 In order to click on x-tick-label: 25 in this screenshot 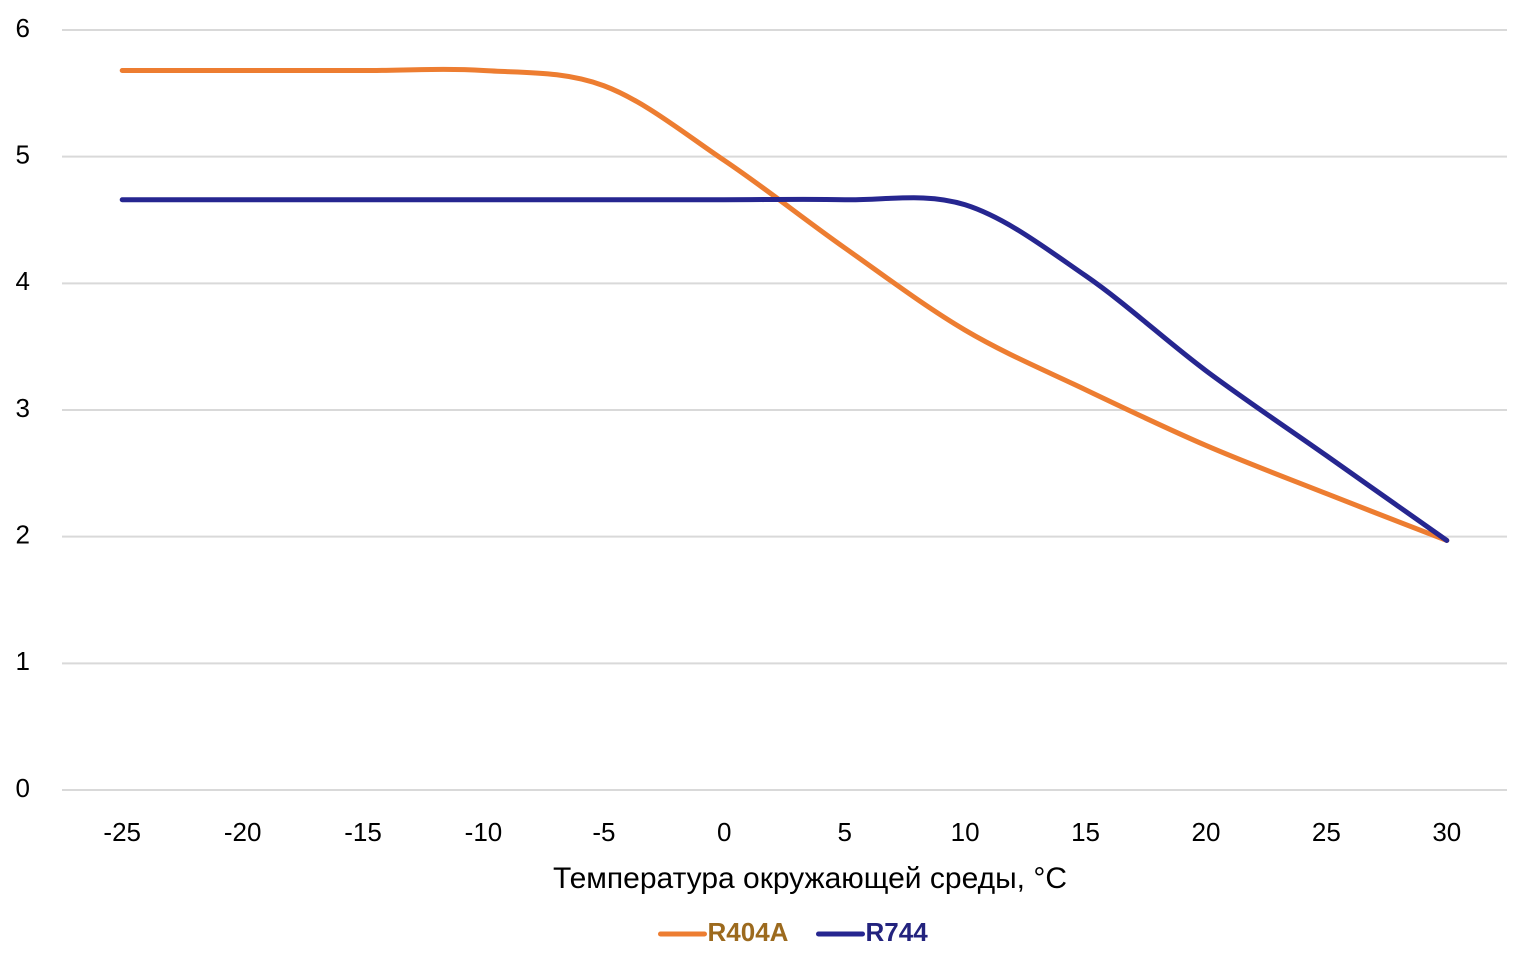, I will do `click(1326, 832)`.